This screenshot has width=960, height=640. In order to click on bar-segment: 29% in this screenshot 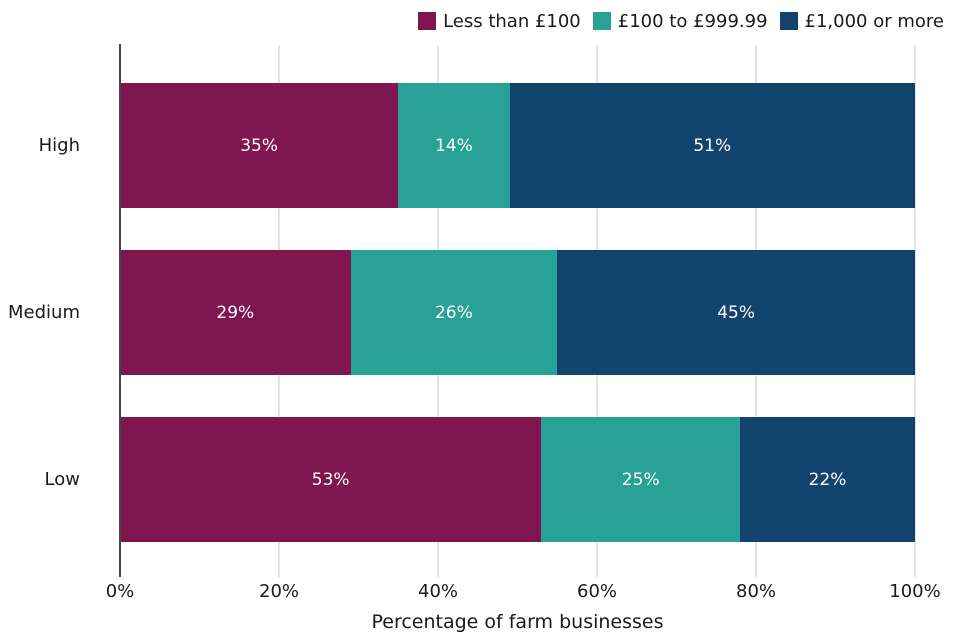, I will do `click(235, 312)`.